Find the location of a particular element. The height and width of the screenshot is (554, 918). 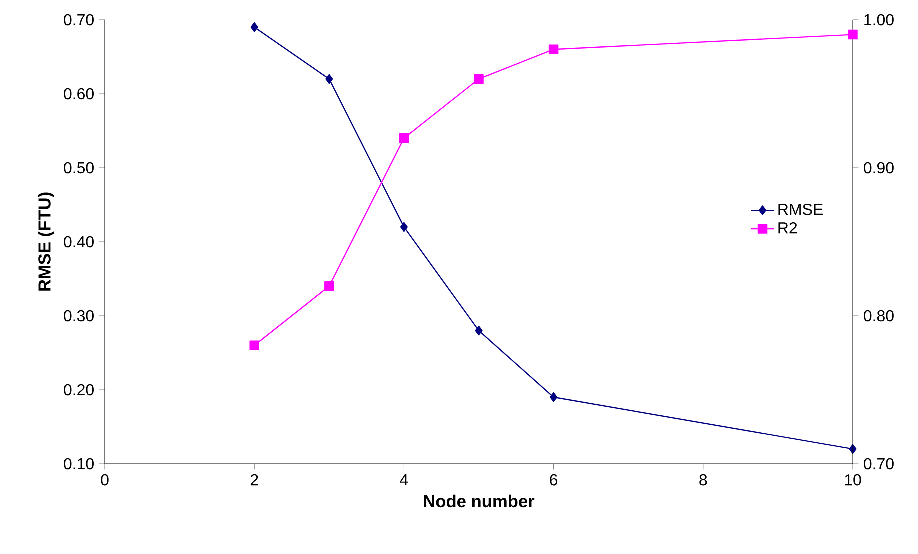

y-axis-title: RMSE (FTU) is located at coordinates (46, 241).